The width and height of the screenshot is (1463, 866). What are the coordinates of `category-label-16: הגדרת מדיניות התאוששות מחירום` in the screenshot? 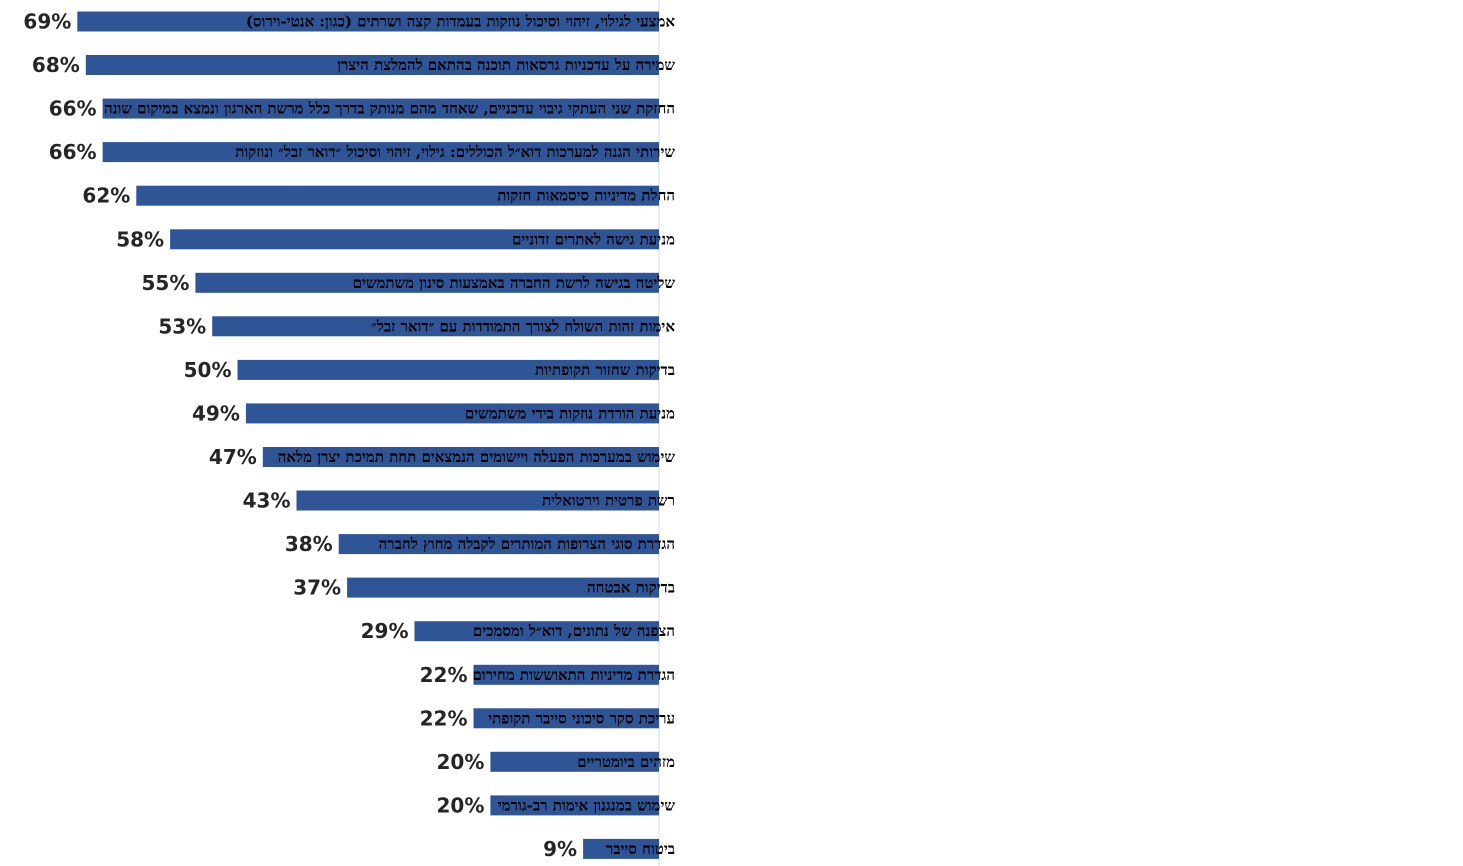 It's located at (573, 675).